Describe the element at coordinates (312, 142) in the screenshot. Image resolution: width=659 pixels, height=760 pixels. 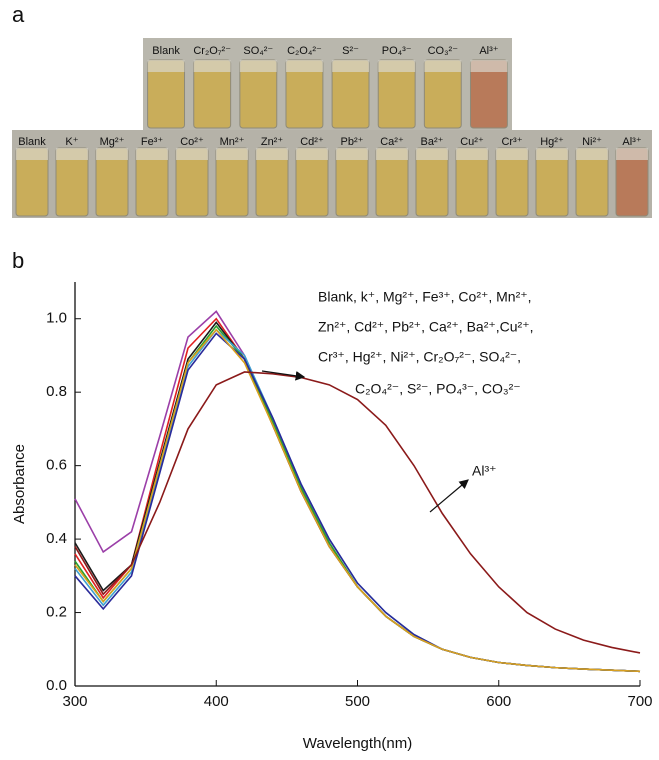
I see `vial-label: Cd²⁺` at that location.